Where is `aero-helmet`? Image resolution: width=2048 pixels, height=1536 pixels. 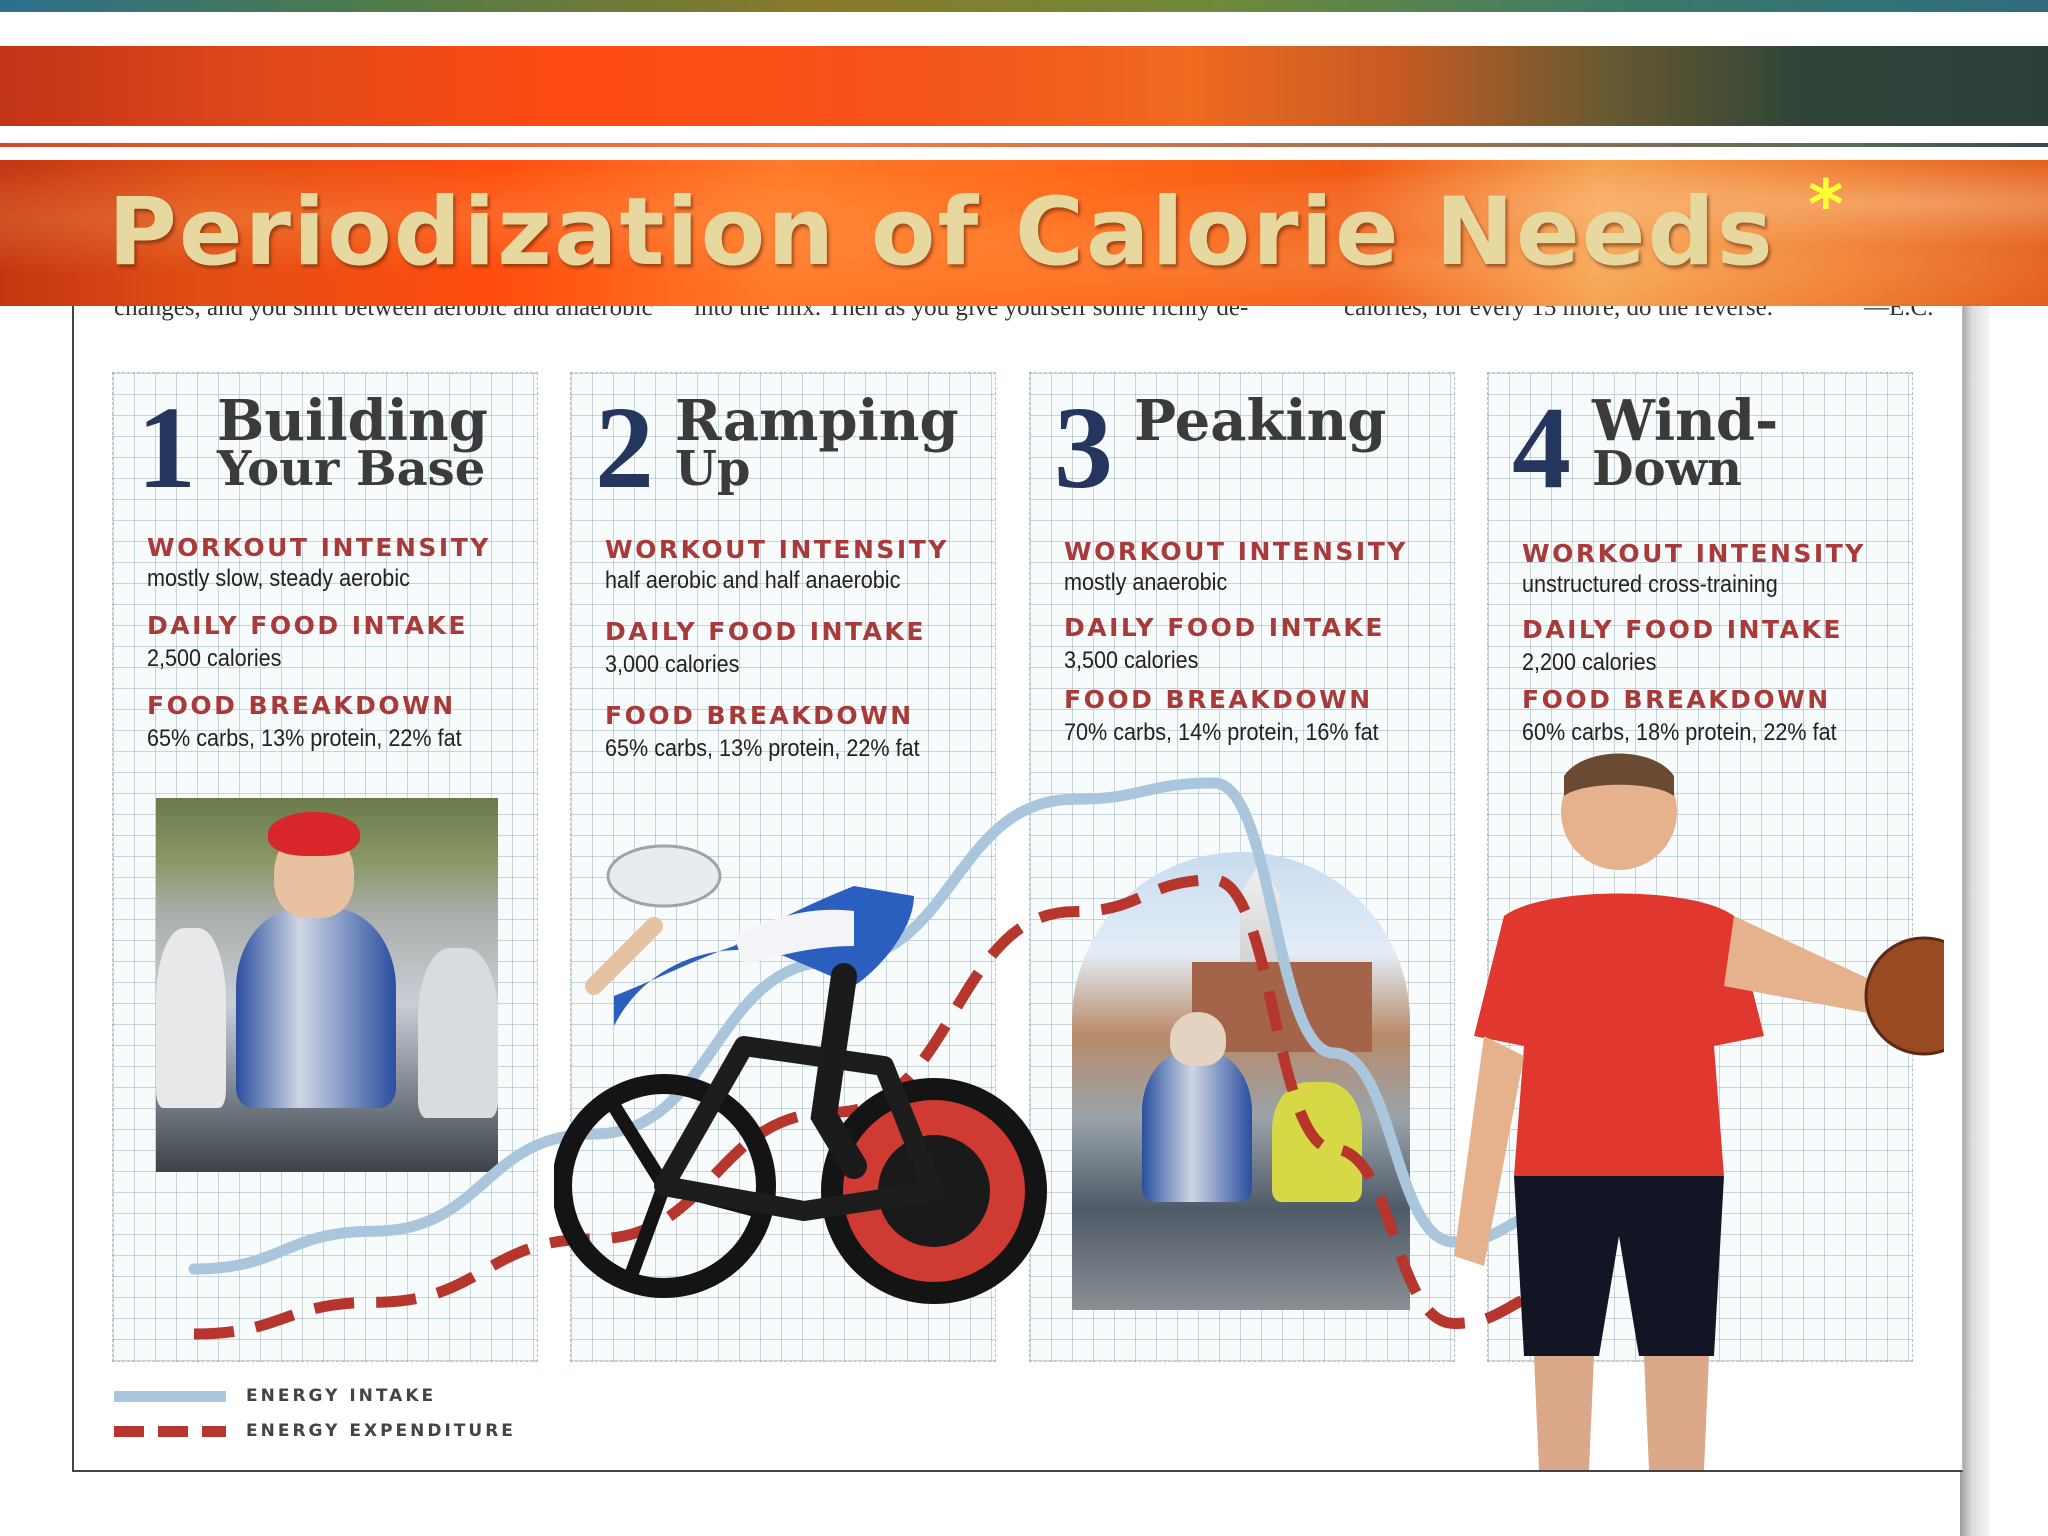
aero-helmet is located at coordinates (664, 876).